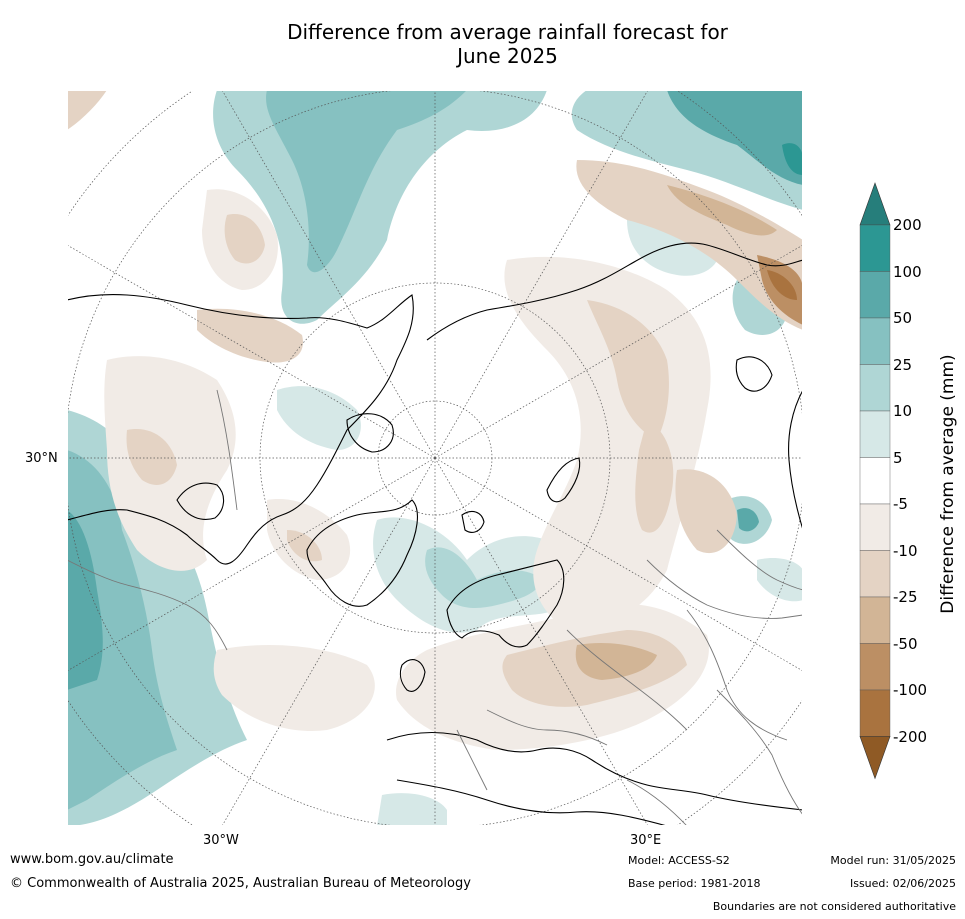 The height and width of the screenshot is (919, 965). Describe the element at coordinates (910, 736) in the screenshot. I see `colorbar-tick-label: -200` at that location.